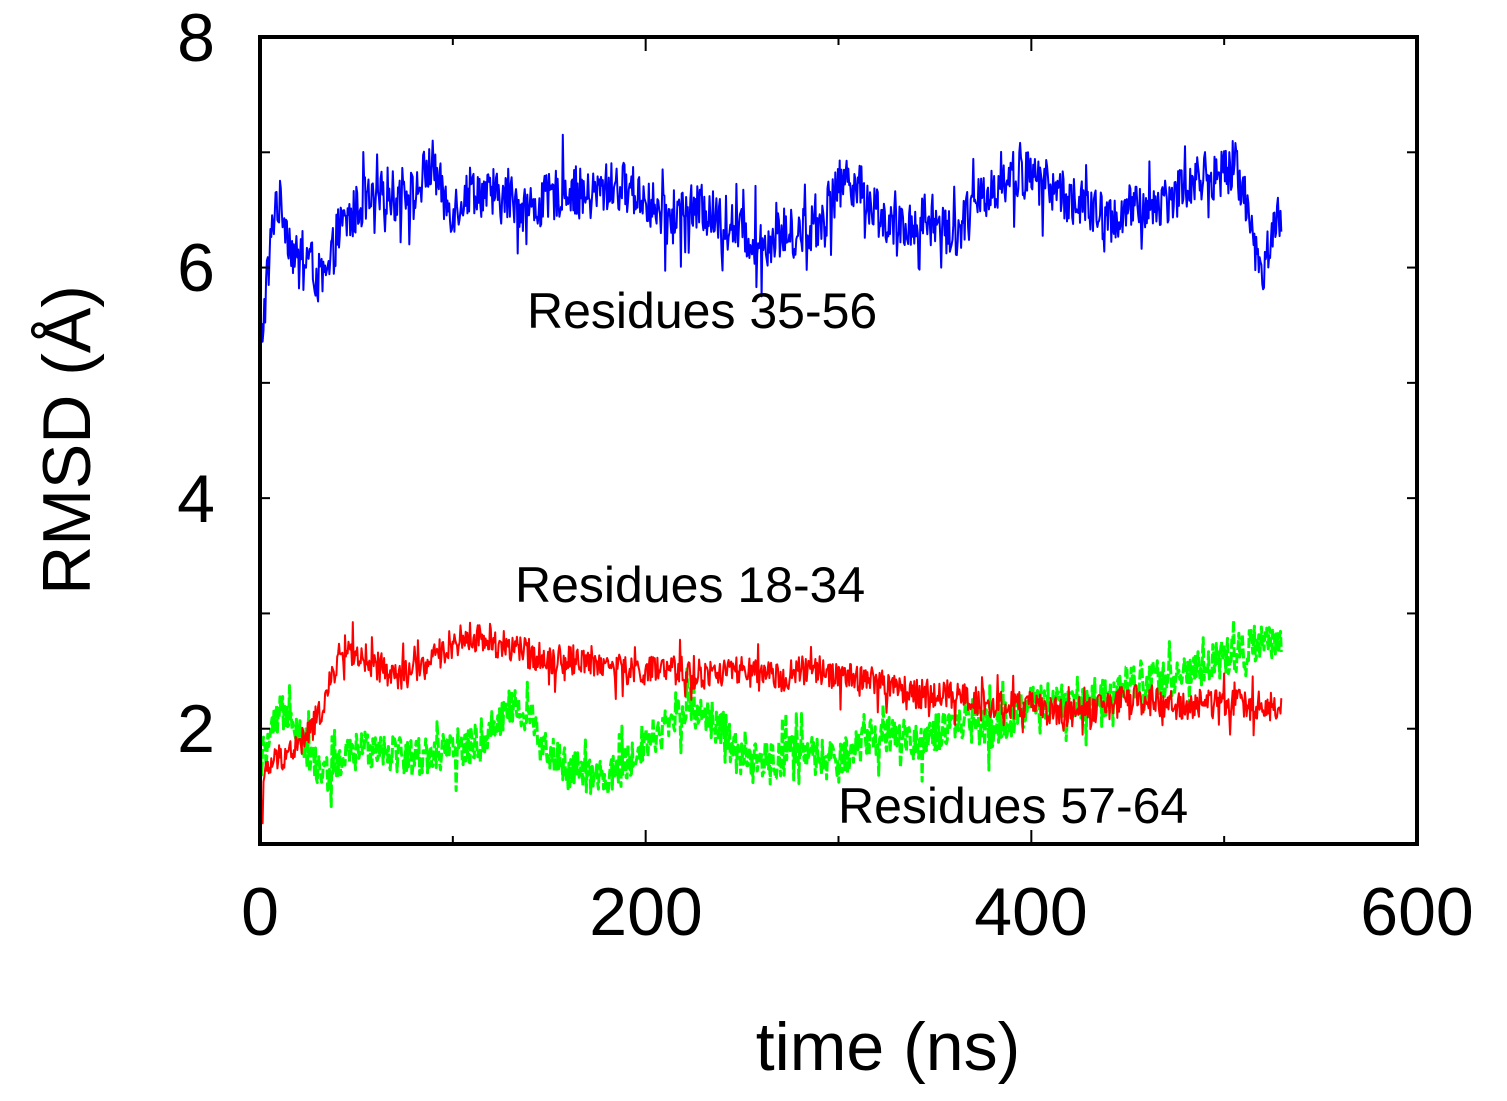 Image resolution: width=1507 pixels, height=1101 pixels. I want to click on x-tick-label-0: 0, so click(260, 912).